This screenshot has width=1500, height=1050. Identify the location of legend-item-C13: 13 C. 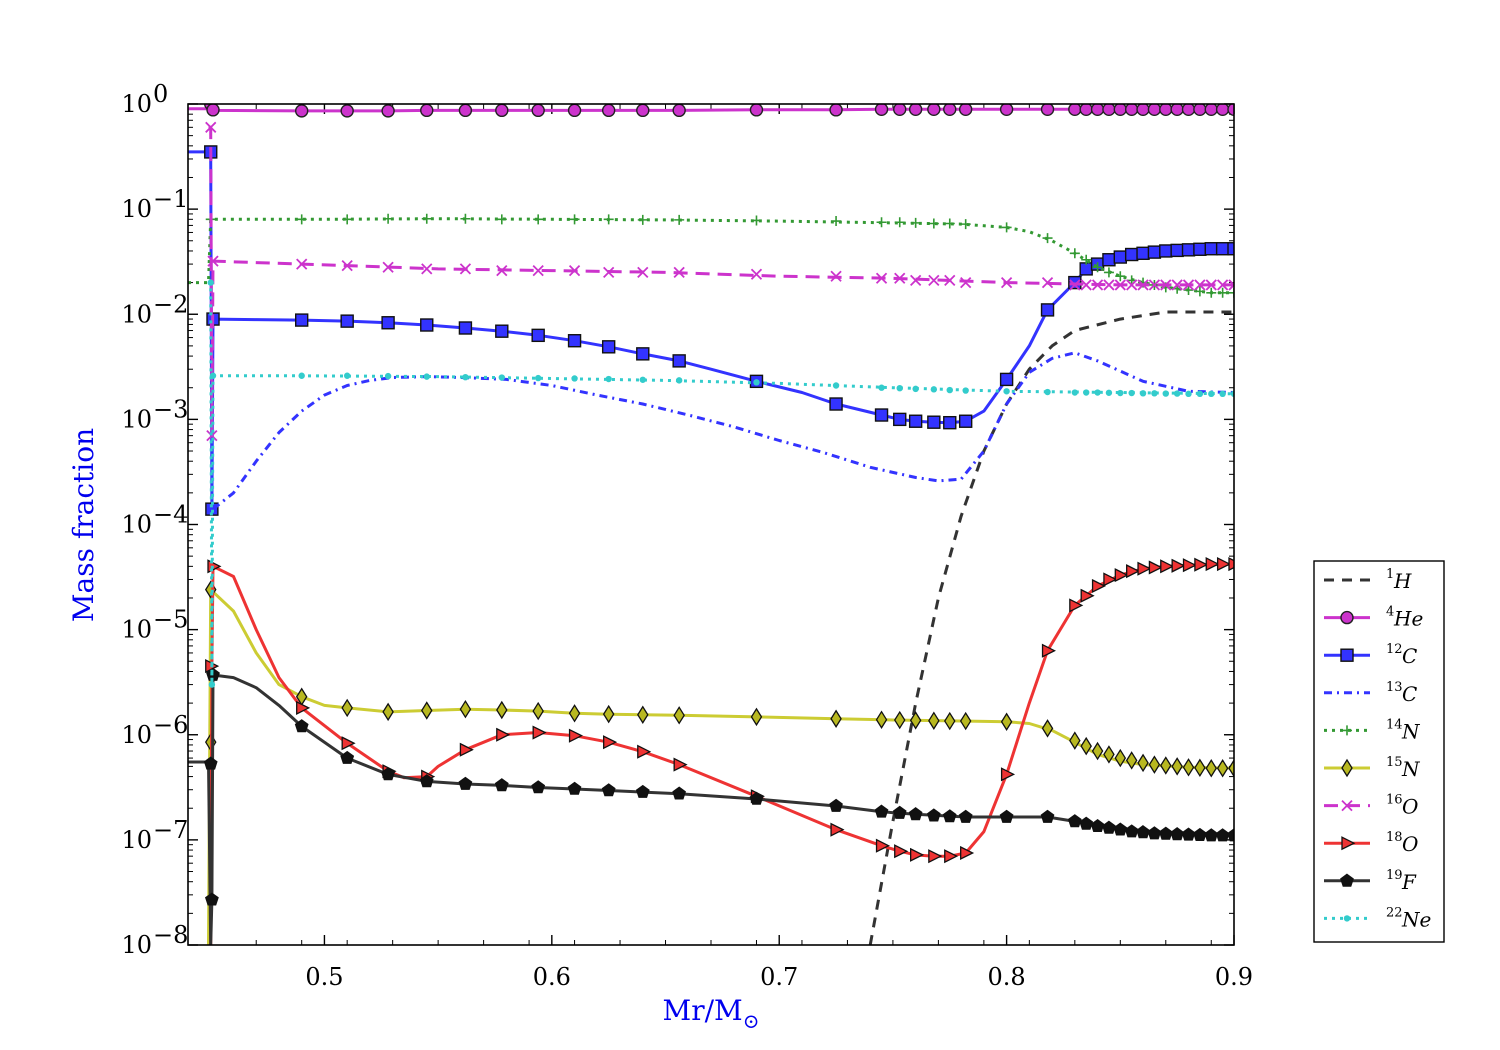
(1370, 693).